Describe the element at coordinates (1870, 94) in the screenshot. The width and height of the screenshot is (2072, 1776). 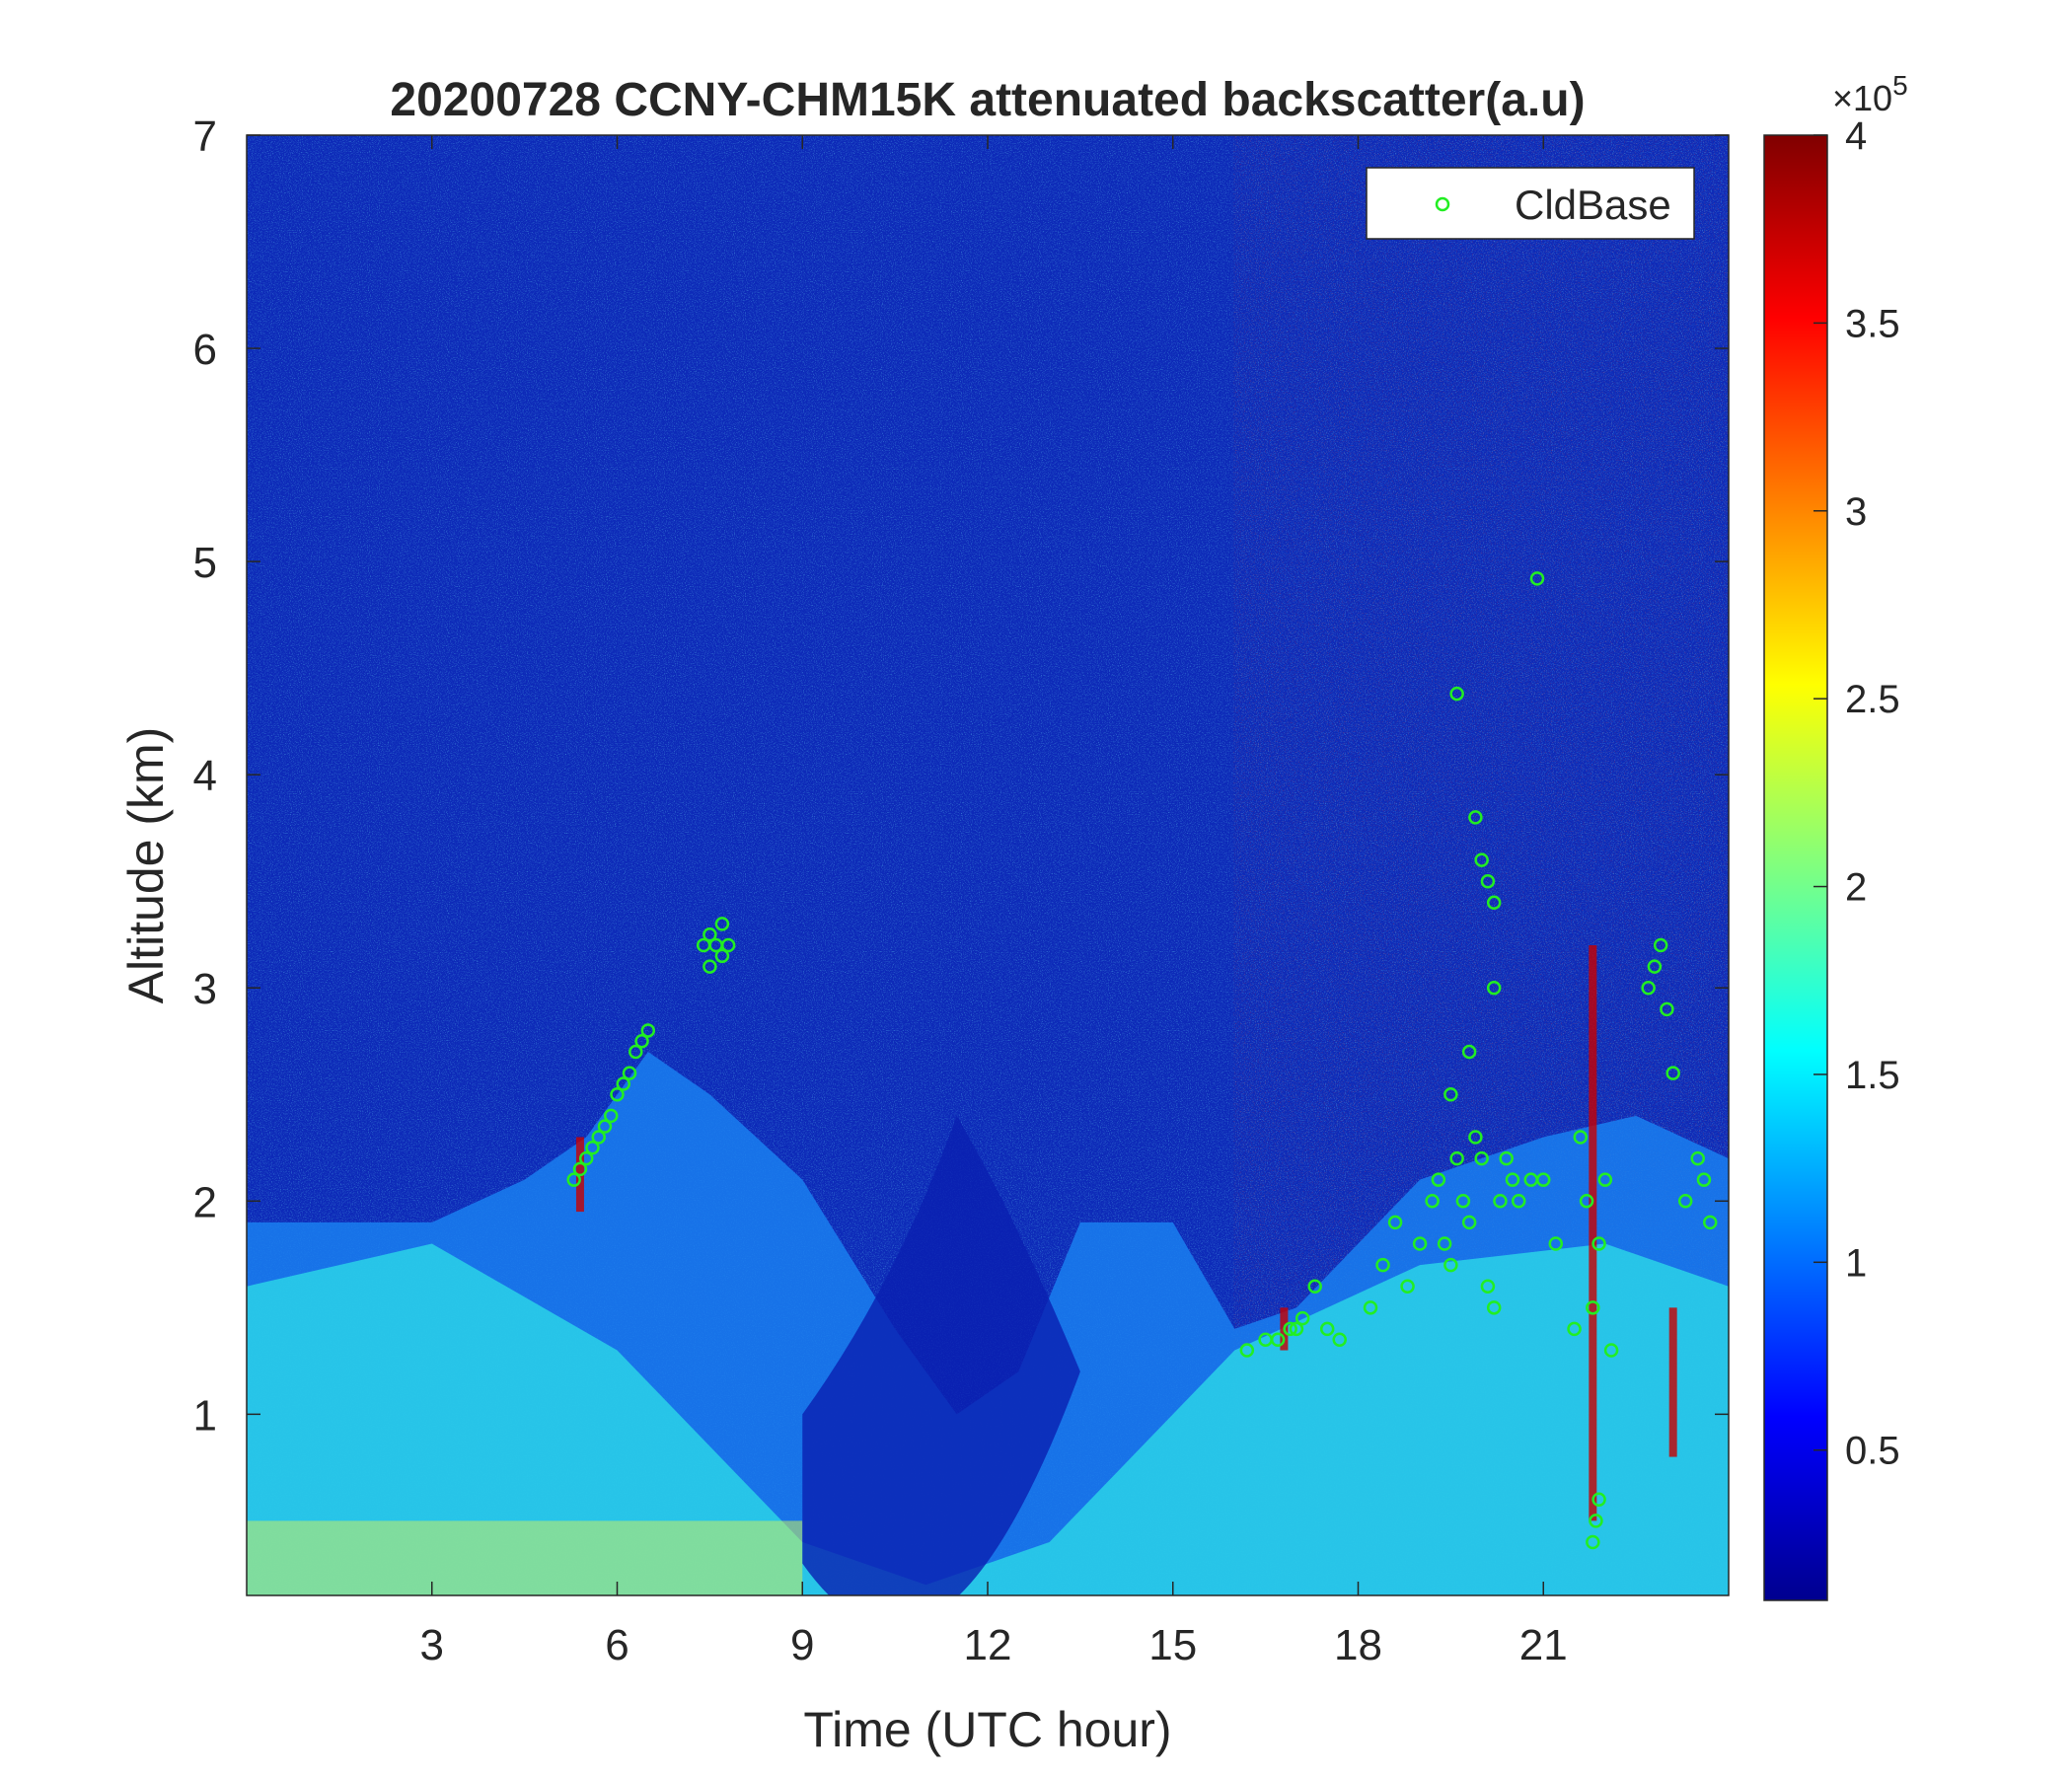
I see `colorbar-exponent: ×10⁵` at that location.